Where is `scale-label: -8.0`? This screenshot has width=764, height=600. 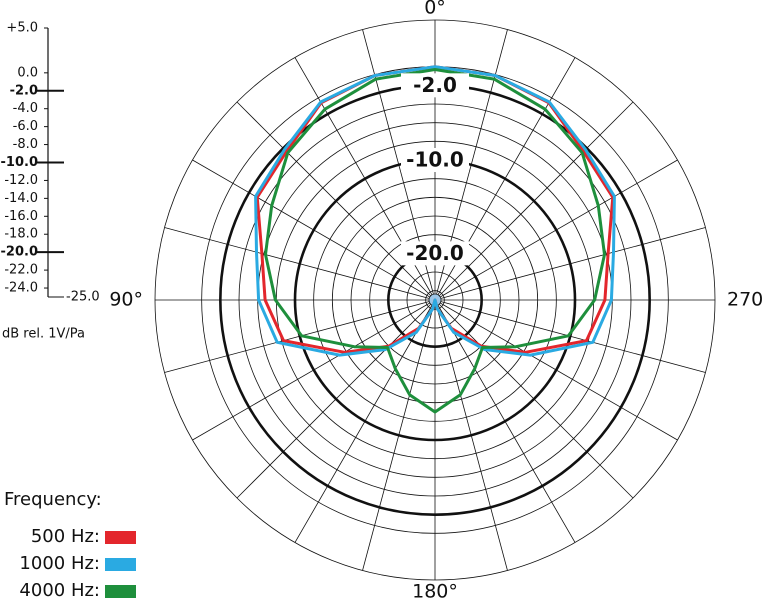
scale-label: -8.0 is located at coordinates (25, 144).